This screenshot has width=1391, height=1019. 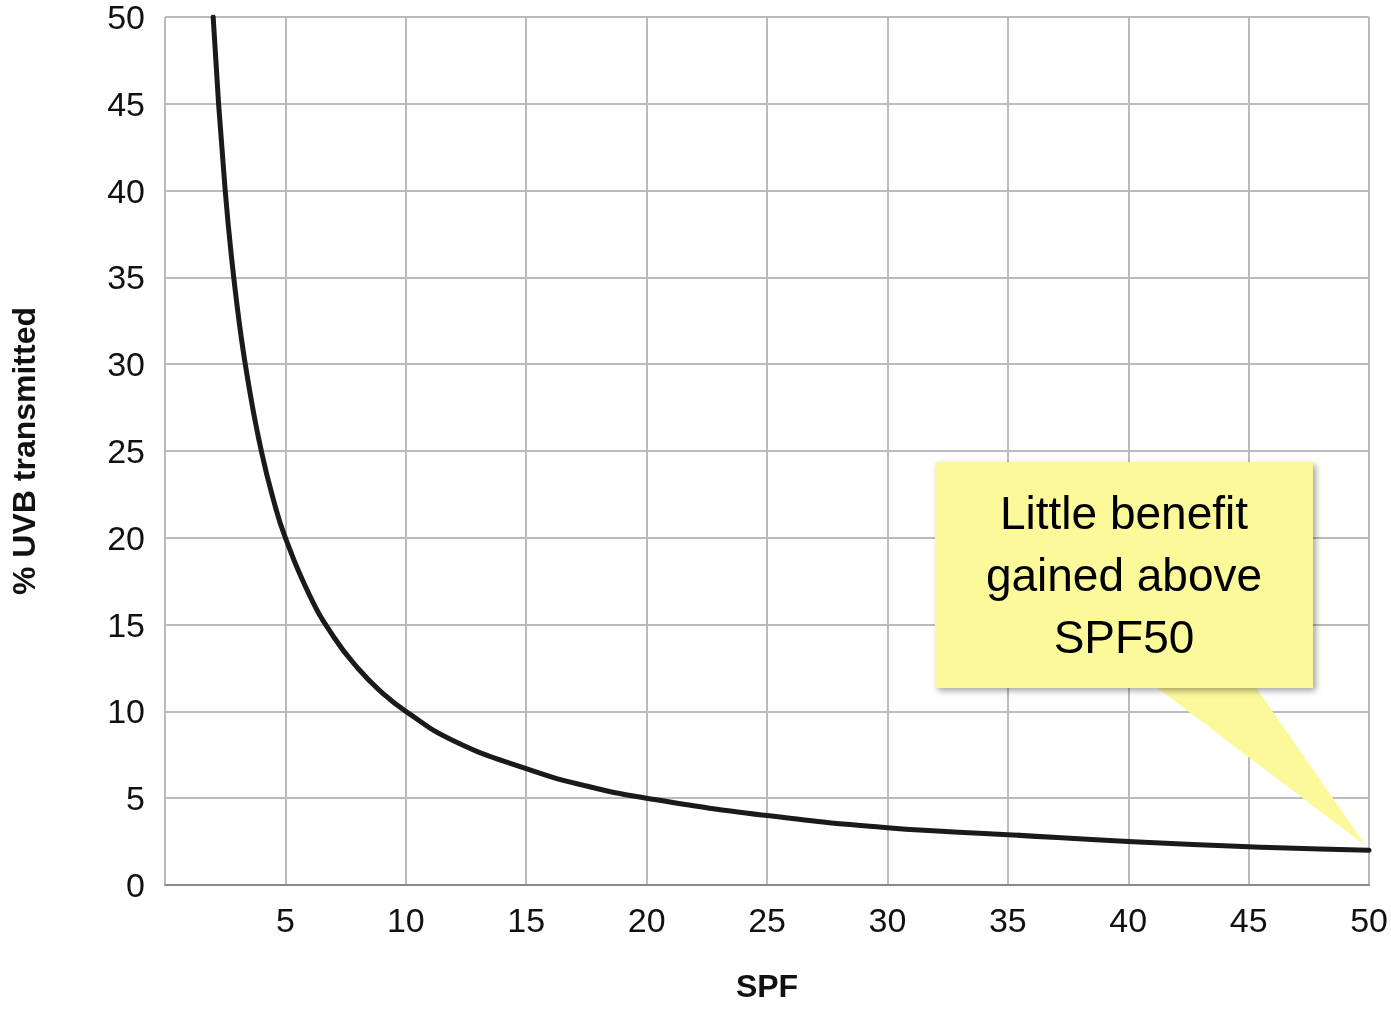 What do you see at coordinates (126, 711) in the screenshot?
I see `y-tick-label: 10` at bounding box center [126, 711].